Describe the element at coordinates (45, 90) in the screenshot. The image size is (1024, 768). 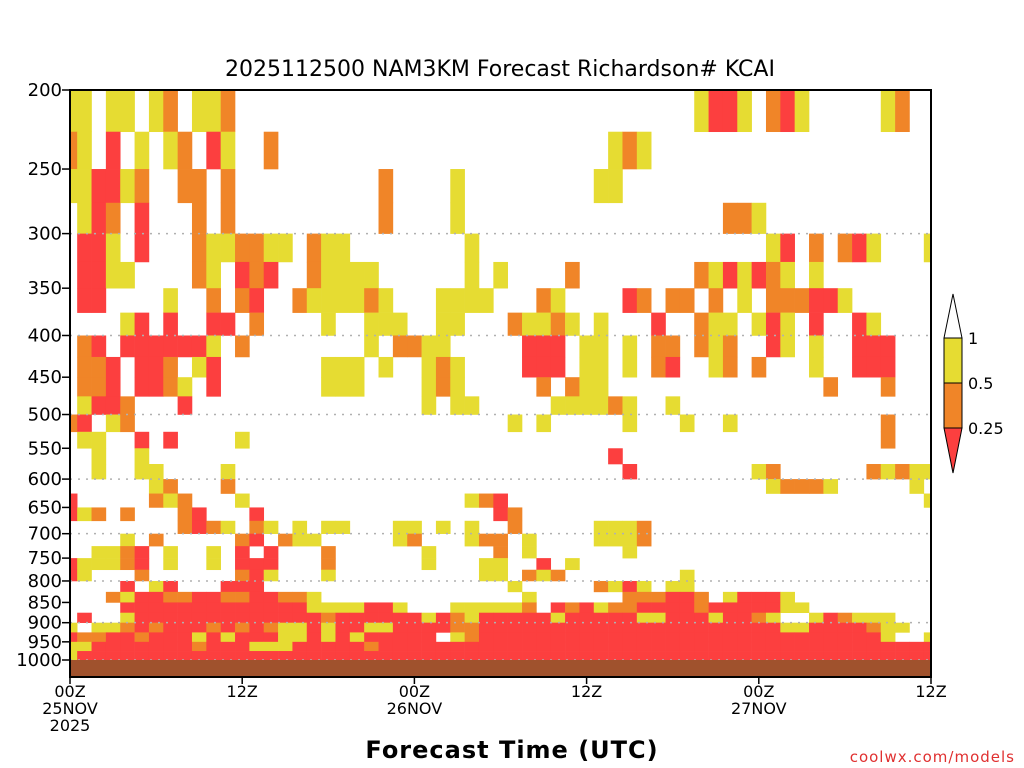
I see `y-tick-label: 200` at that location.